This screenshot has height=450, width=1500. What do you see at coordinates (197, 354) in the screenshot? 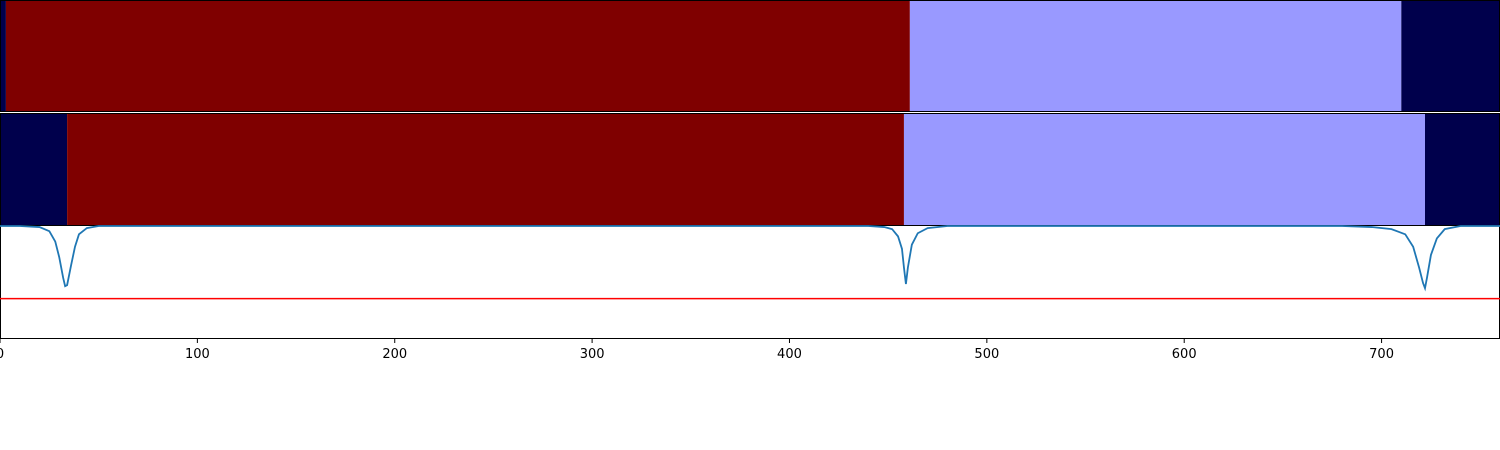
I see `x-tick-label-100: 100` at bounding box center [197, 354].